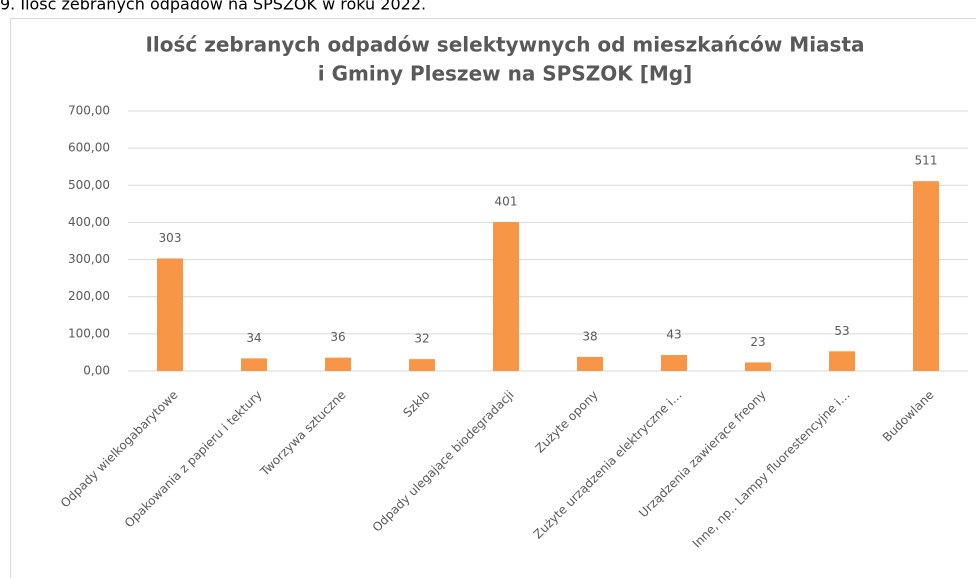 The image size is (976, 578). Describe the element at coordinates (589, 336) in the screenshot. I see `value-label: 38` at that location.